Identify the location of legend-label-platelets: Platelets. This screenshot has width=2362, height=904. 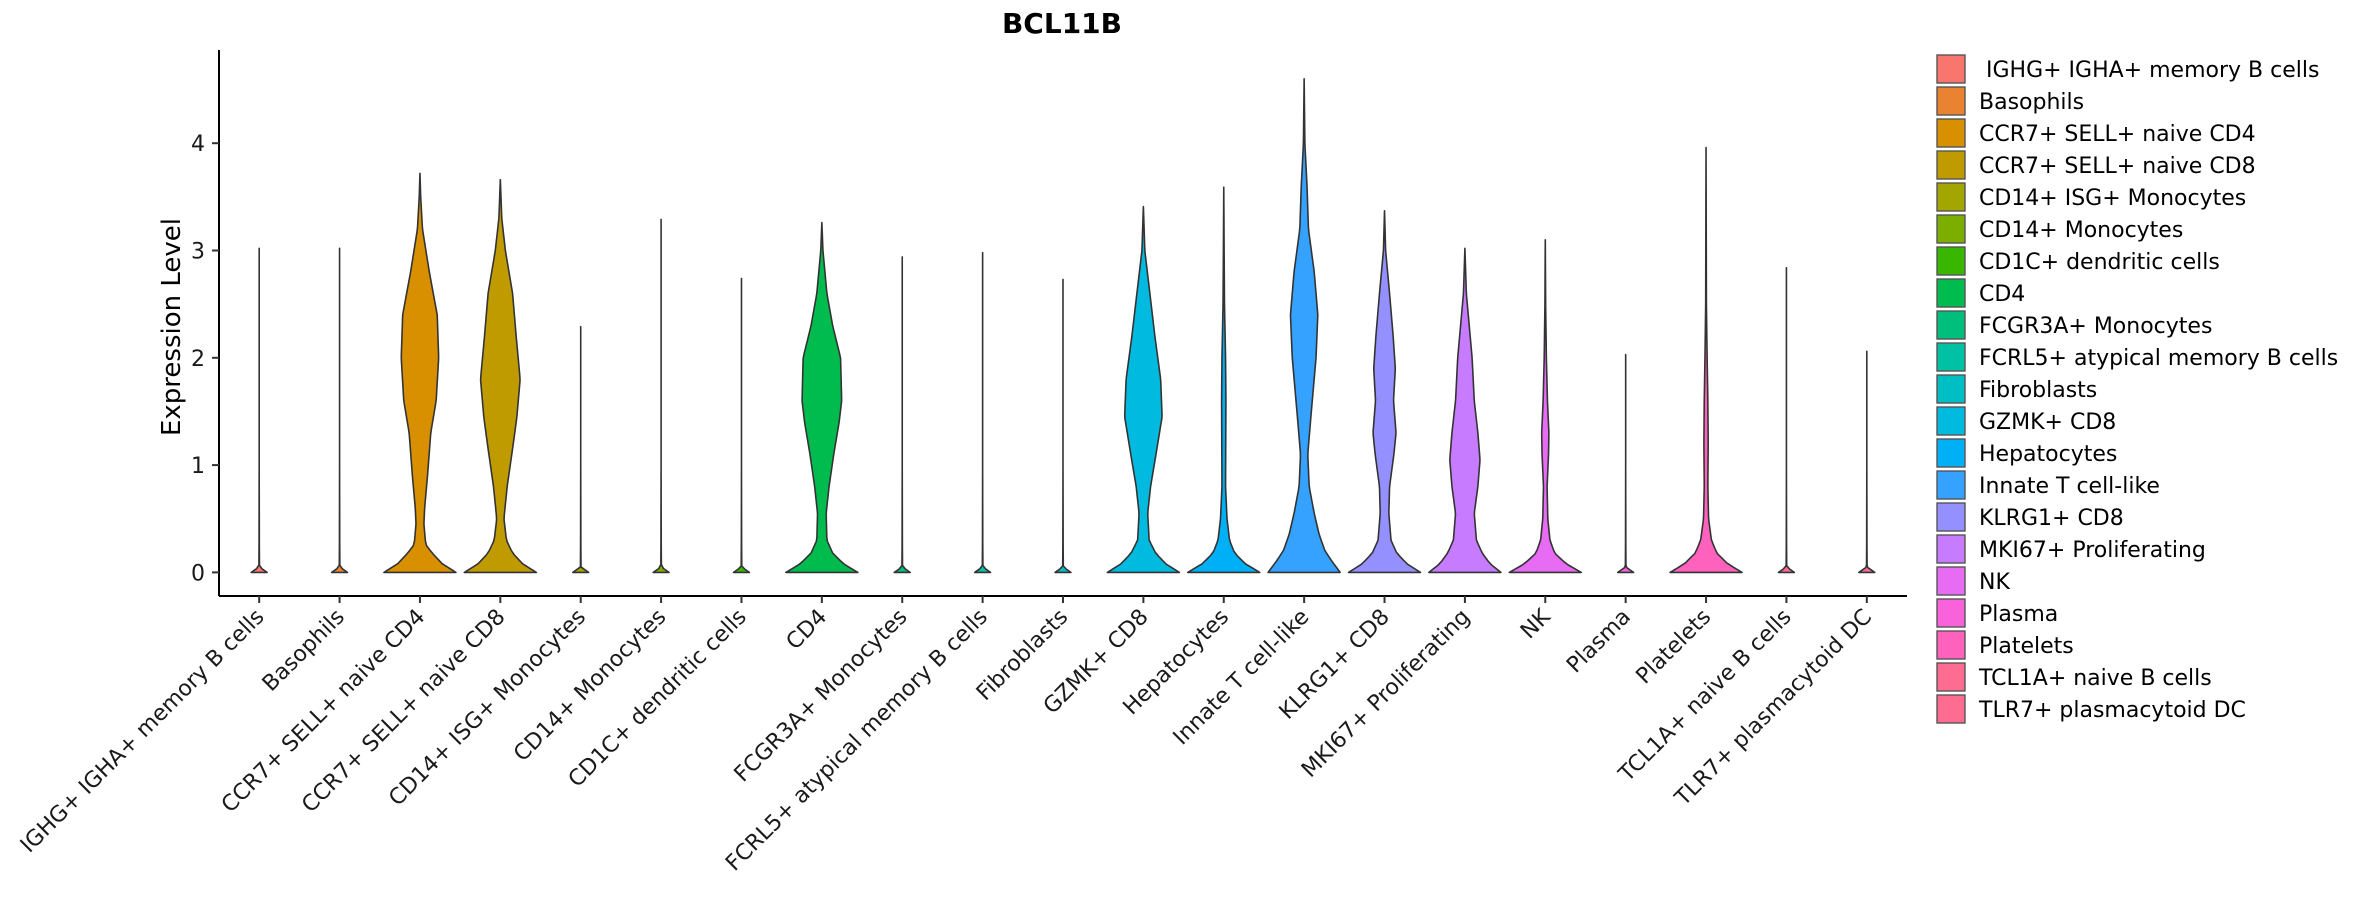
(2026, 646).